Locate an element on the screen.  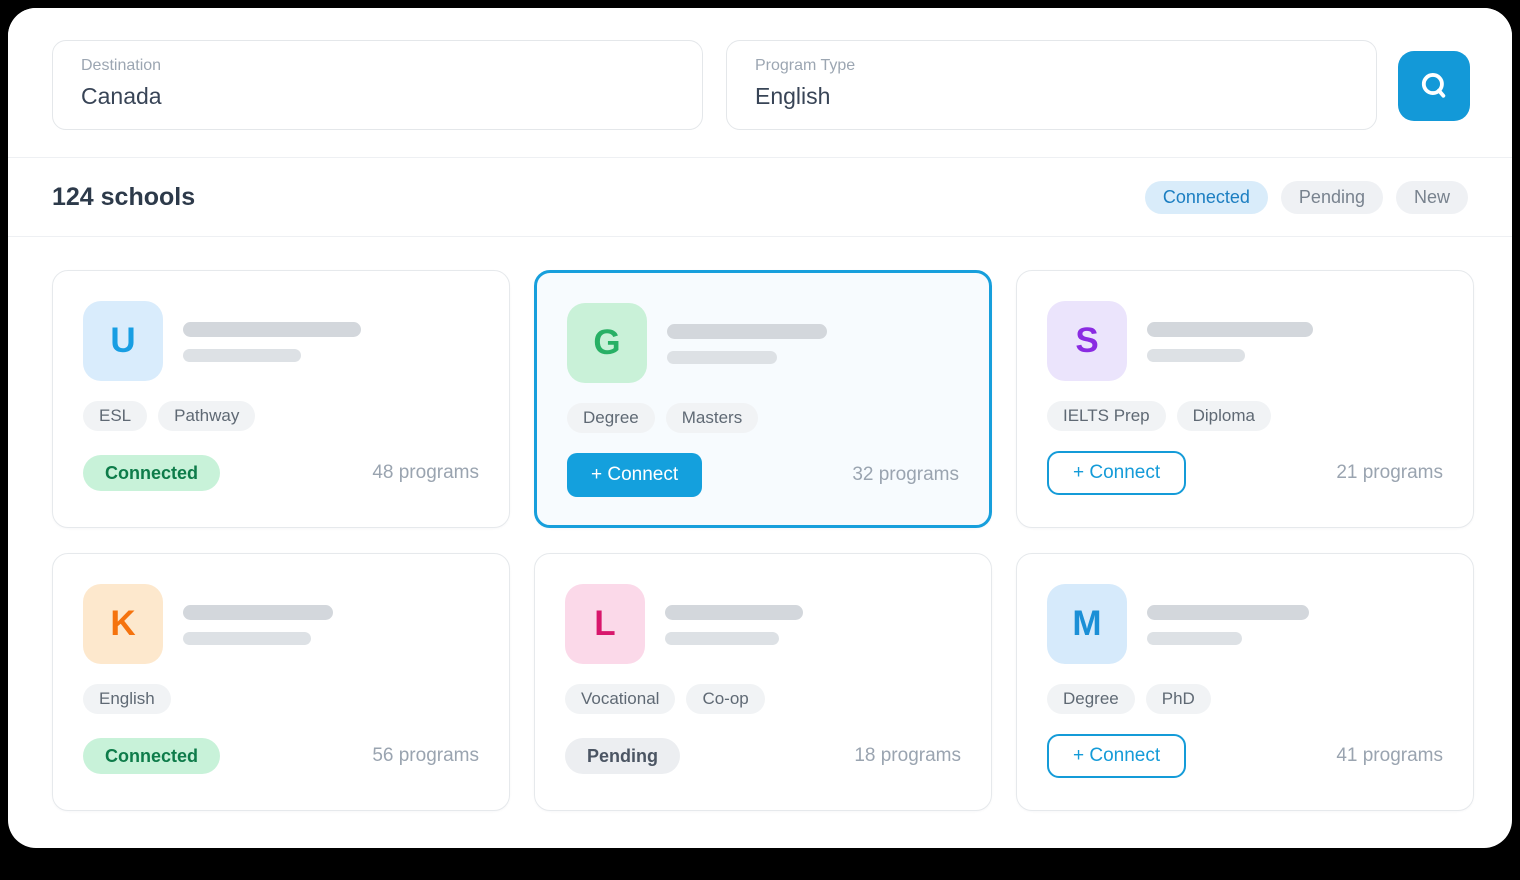
results-count: 124 schools is located at coordinates (124, 196).